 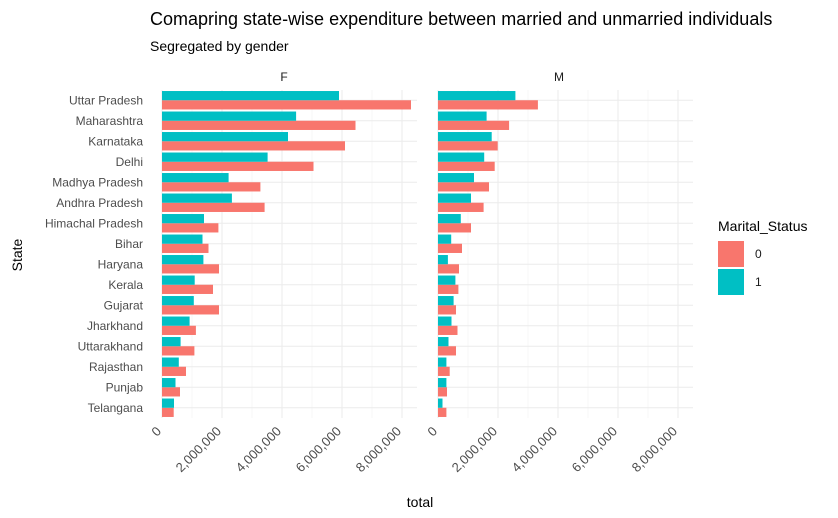 What do you see at coordinates (432, 432) in the screenshot?
I see `x-tick-label: 0` at bounding box center [432, 432].